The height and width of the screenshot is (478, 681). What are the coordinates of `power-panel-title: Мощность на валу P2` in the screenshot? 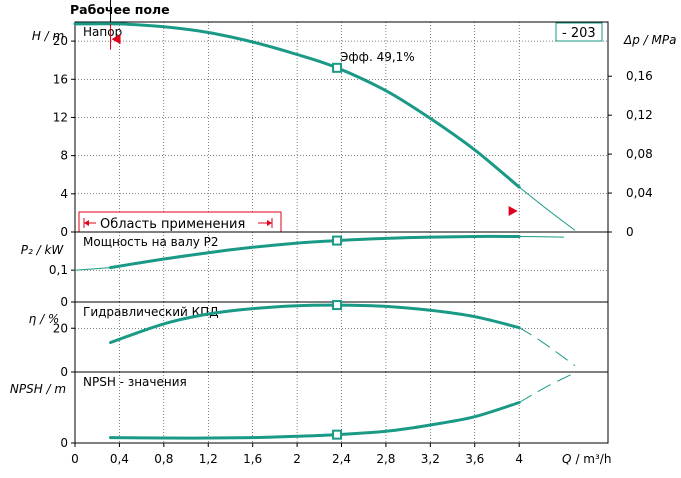 It's located at (151, 242).